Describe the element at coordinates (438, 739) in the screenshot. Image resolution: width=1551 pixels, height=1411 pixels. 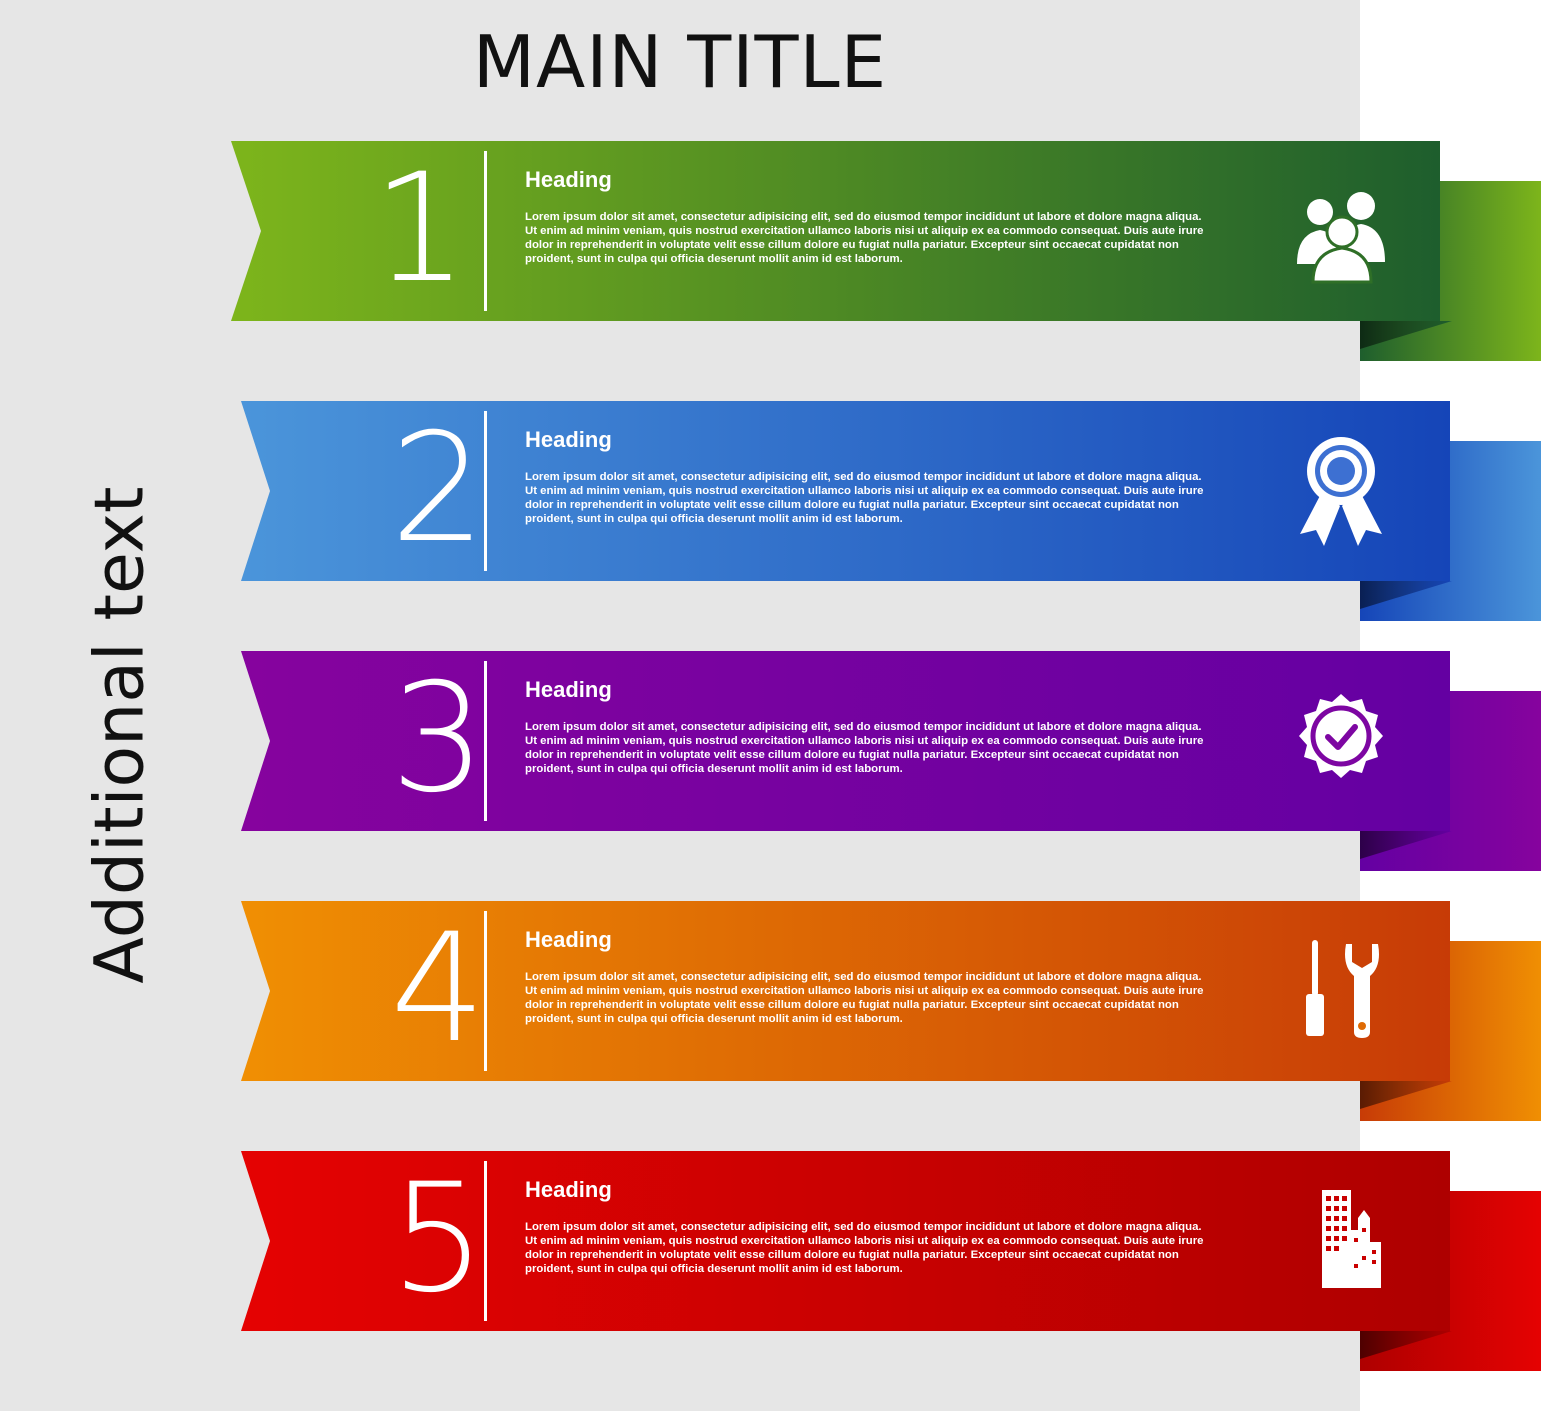
I see `step-3-number: 3` at that location.